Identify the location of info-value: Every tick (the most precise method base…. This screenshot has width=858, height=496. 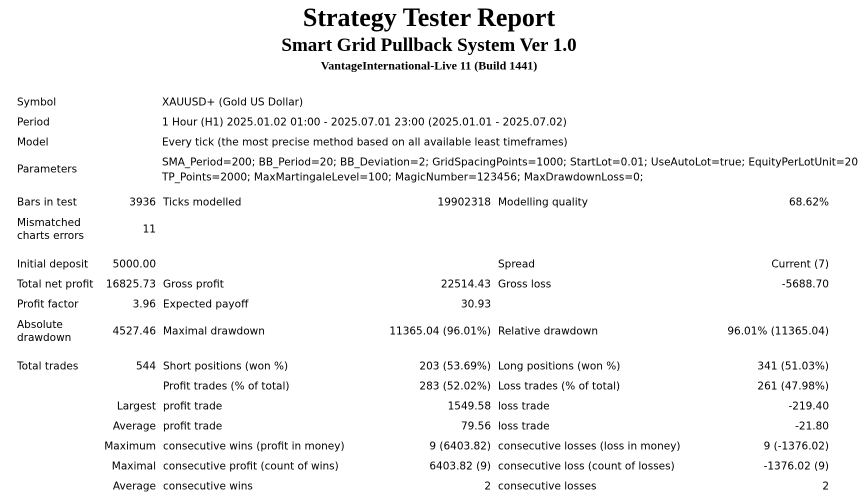
(365, 142).